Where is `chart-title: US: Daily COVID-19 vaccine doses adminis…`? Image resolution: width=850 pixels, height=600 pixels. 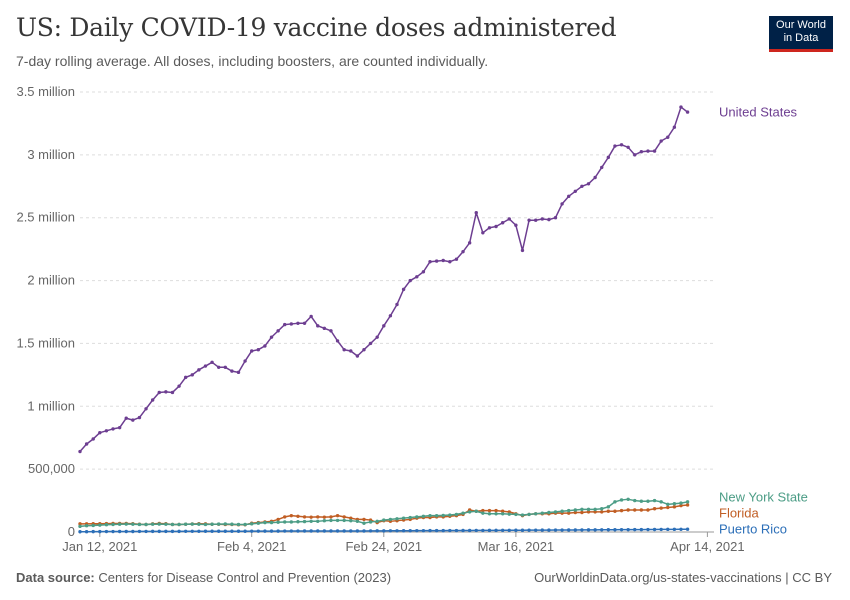 chart-title: US: Daily COVID-19 vaccine doses adminis… is located at coordinates (316, 27).